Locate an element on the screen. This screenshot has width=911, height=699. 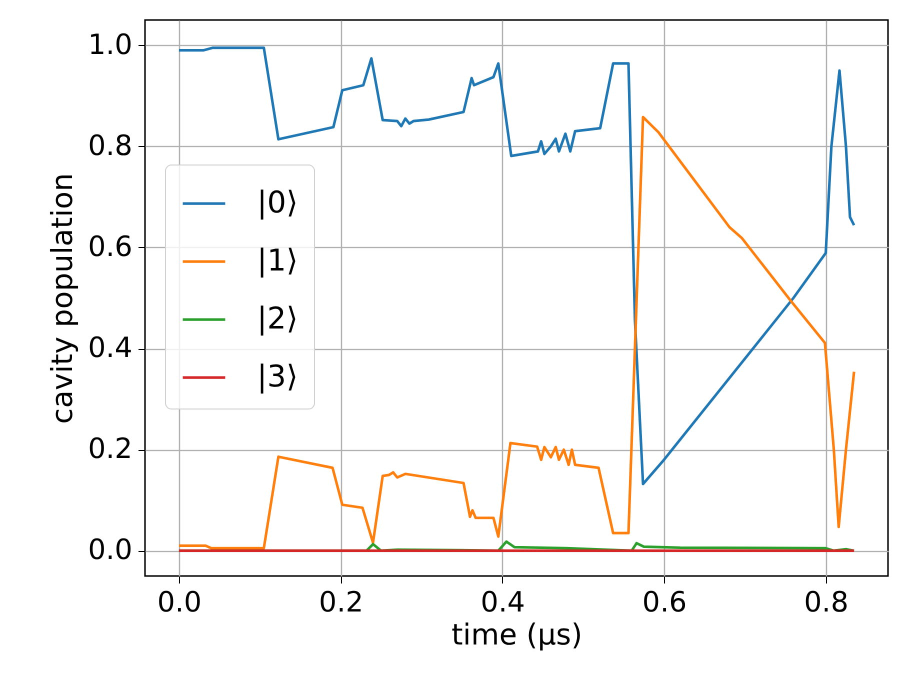
y-tick-label: 0.4 is located at coordinates (110, 347).